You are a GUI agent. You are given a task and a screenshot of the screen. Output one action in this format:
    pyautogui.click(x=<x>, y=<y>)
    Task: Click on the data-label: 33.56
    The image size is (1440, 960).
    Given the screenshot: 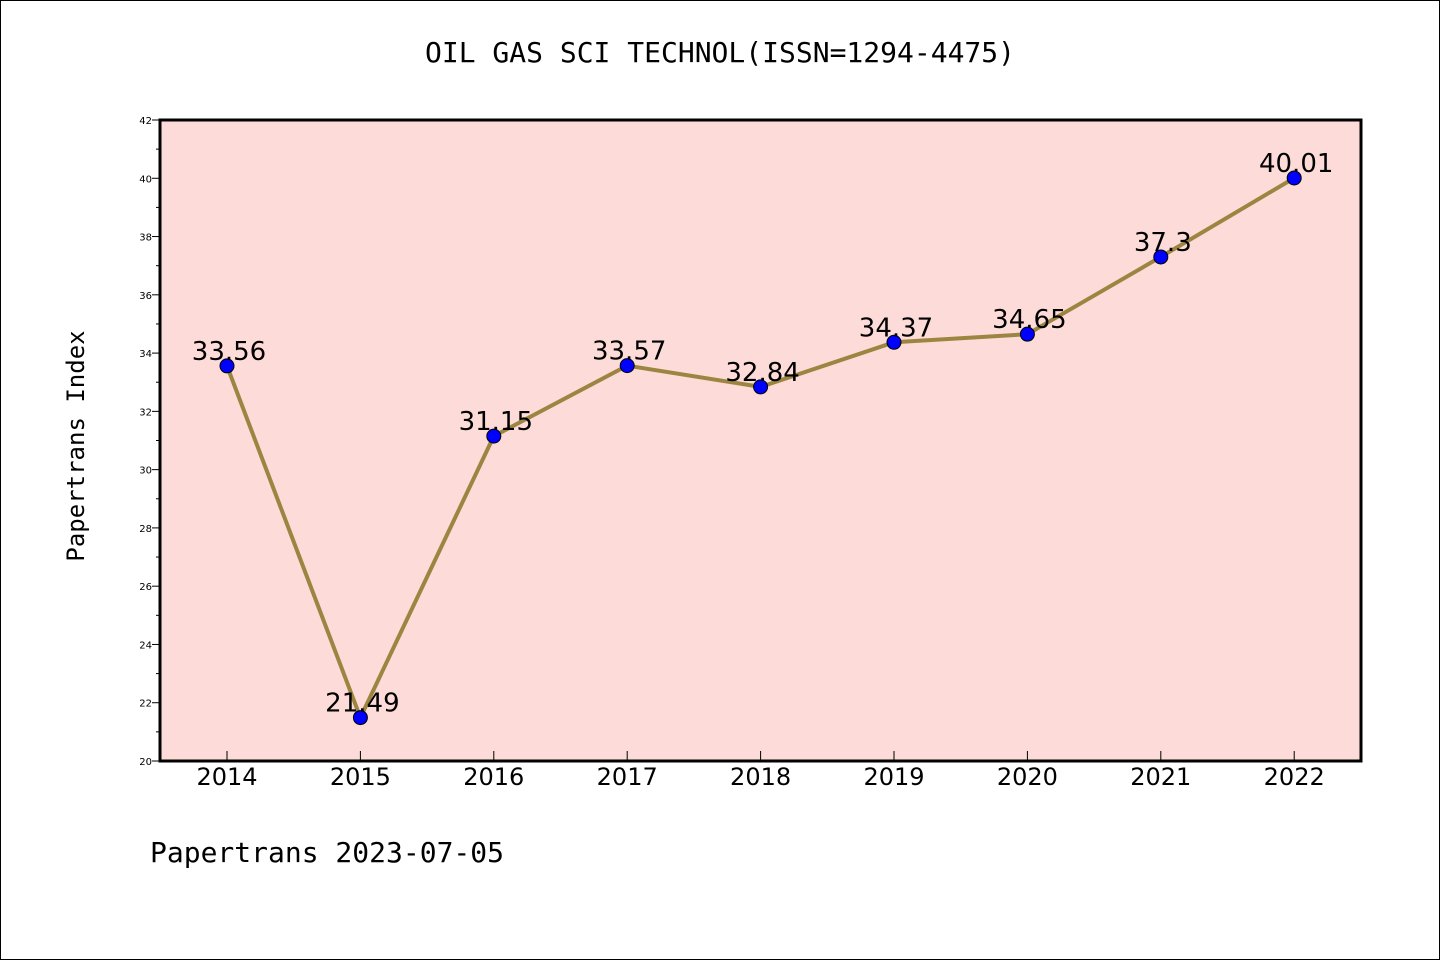 What is the action you would take?
    pyautogui.click(x=229, y=352)
    